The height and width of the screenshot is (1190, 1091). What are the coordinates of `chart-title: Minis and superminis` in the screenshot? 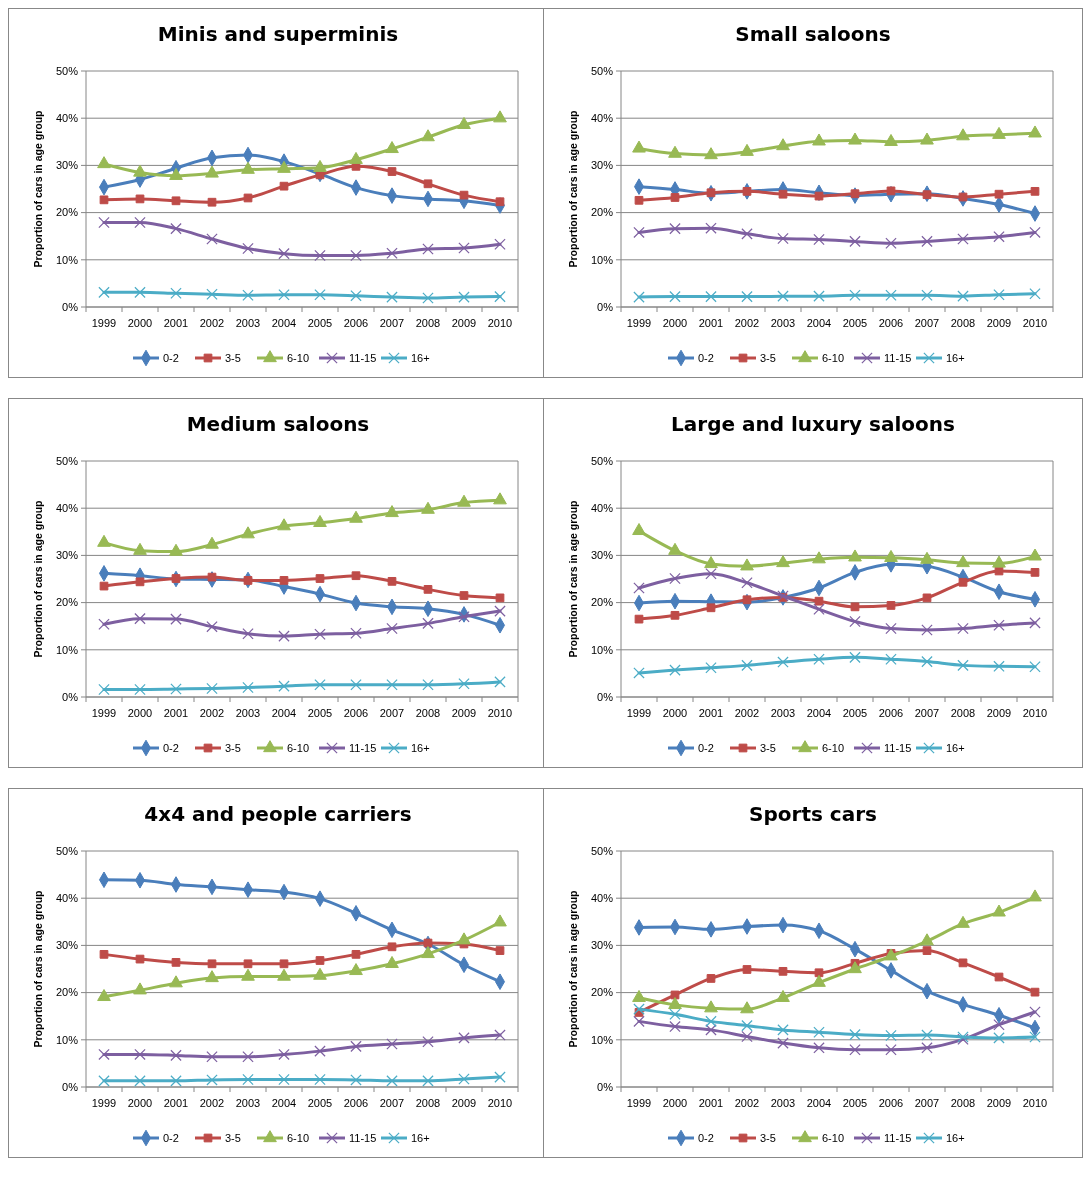 It's located at (278, 34).